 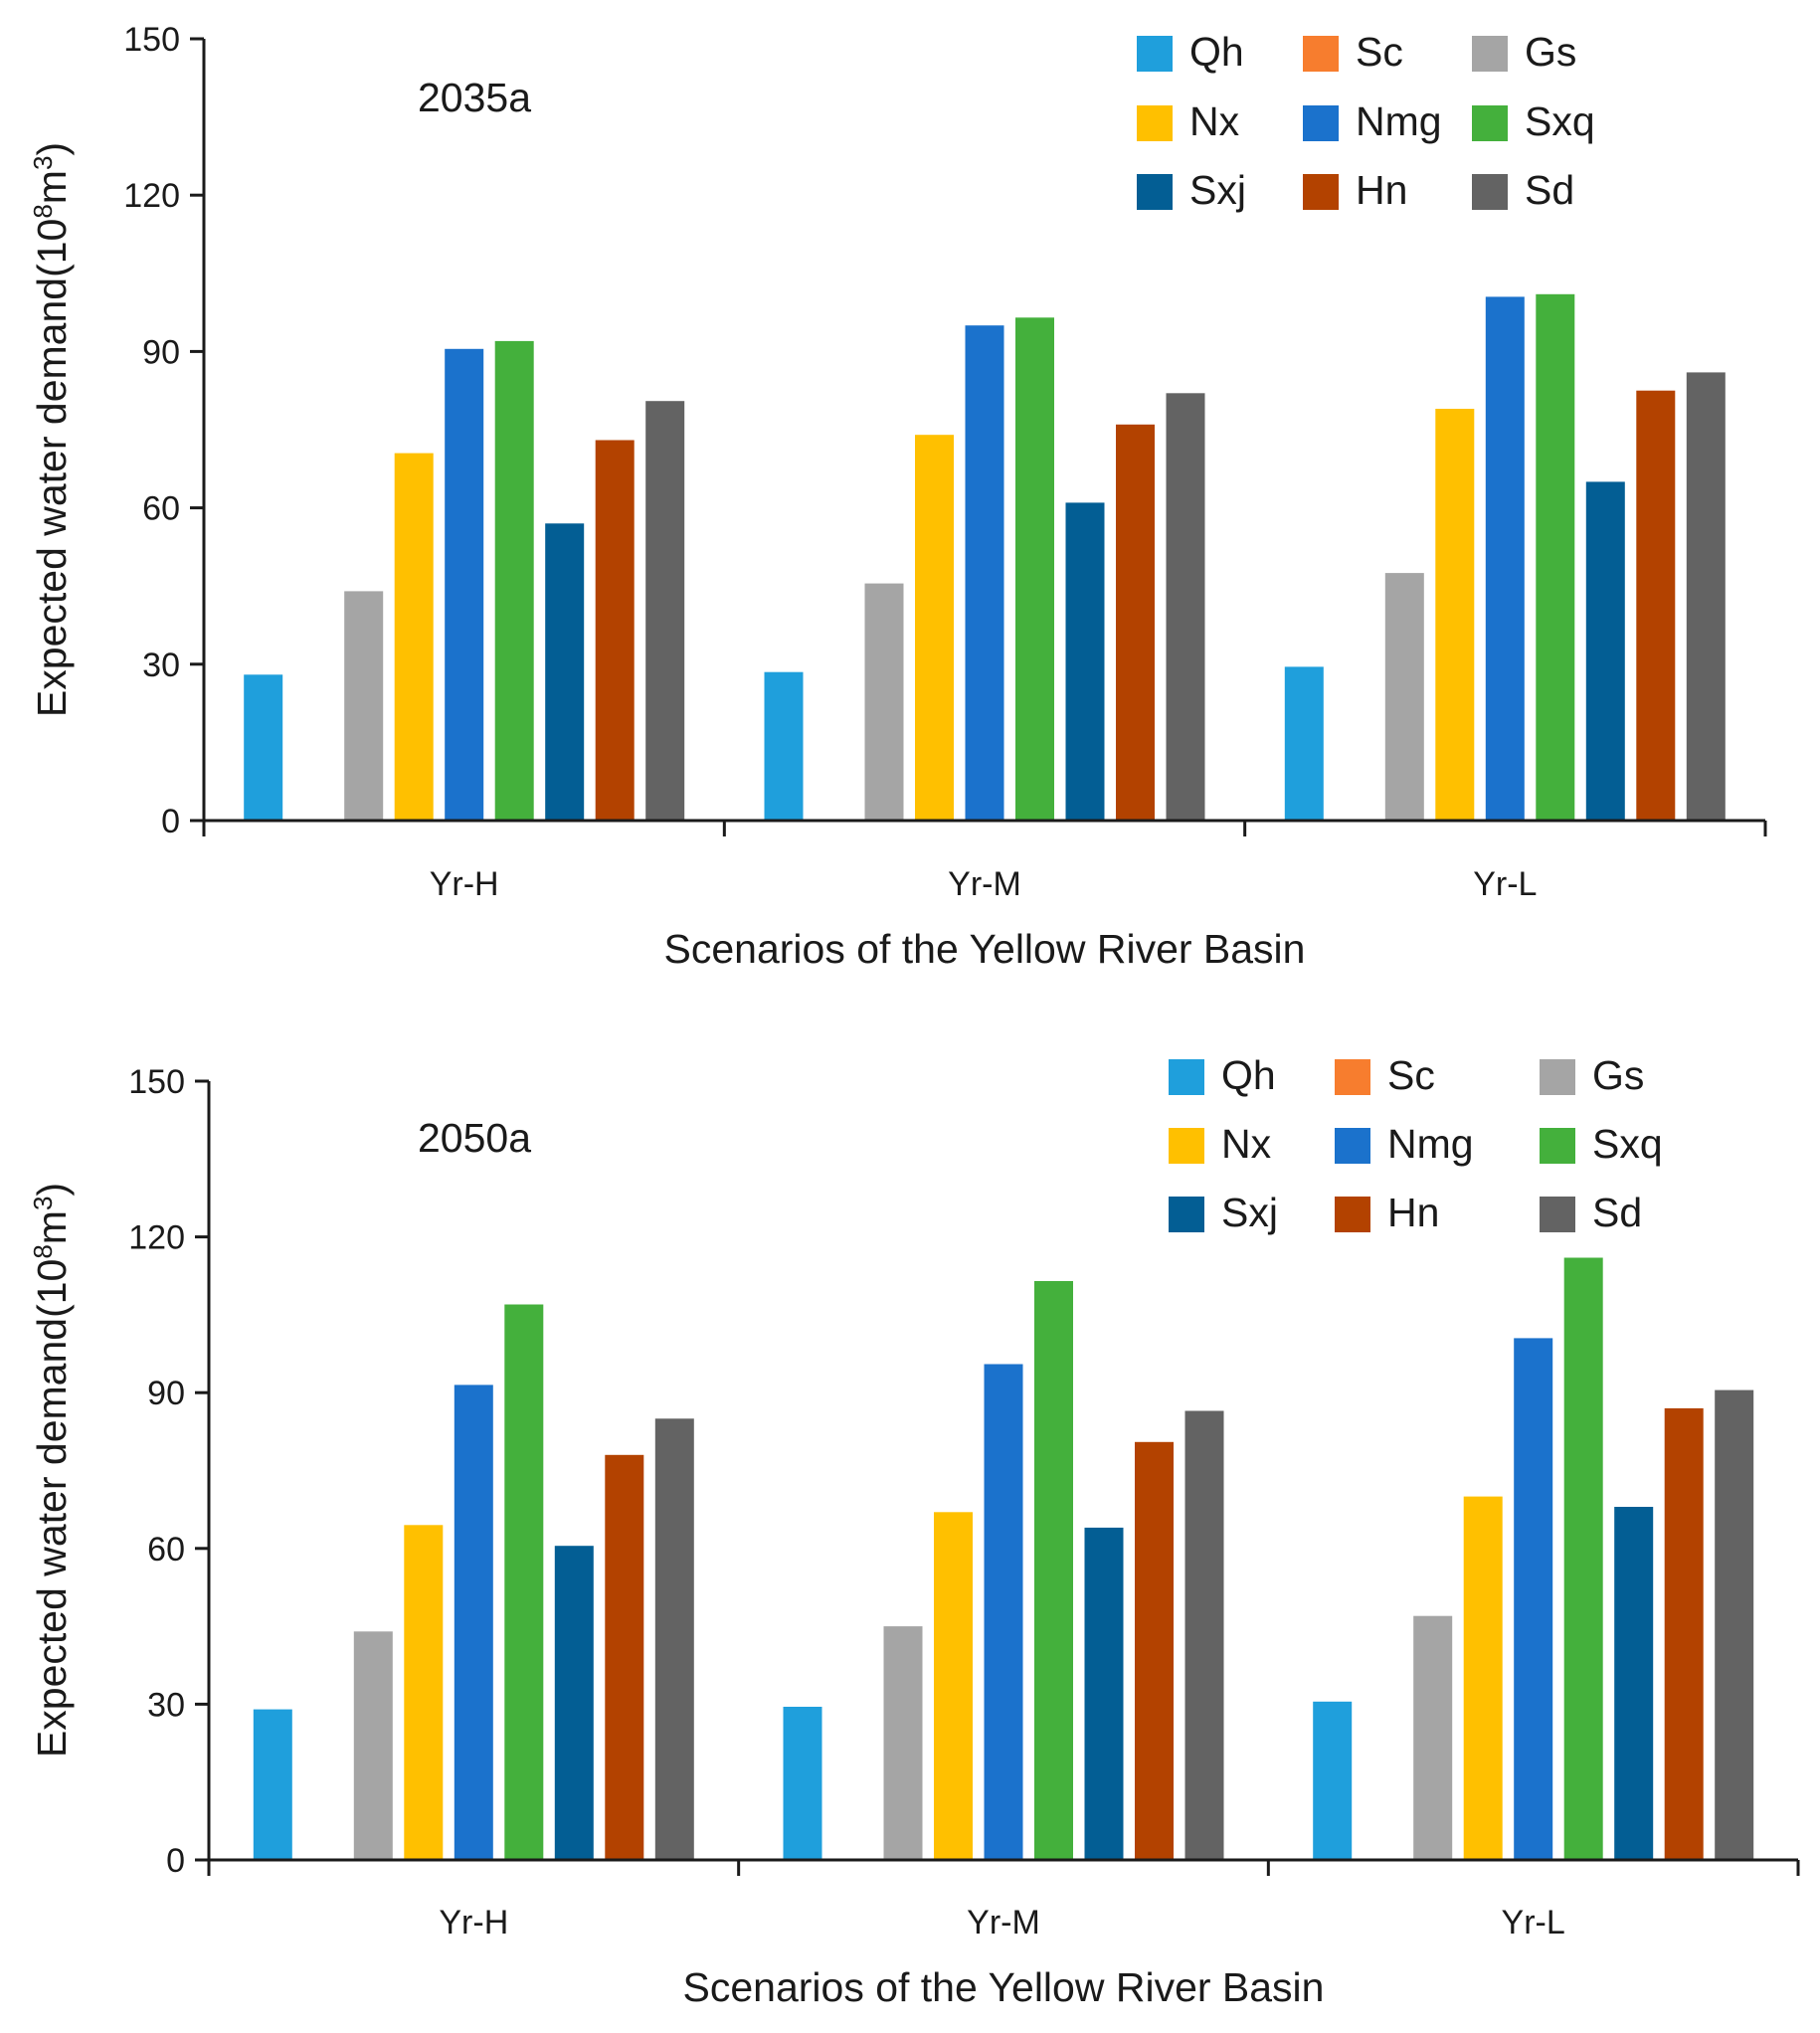 I want to click on legend-swatch-Sxq, so click(x=1490, y=123).